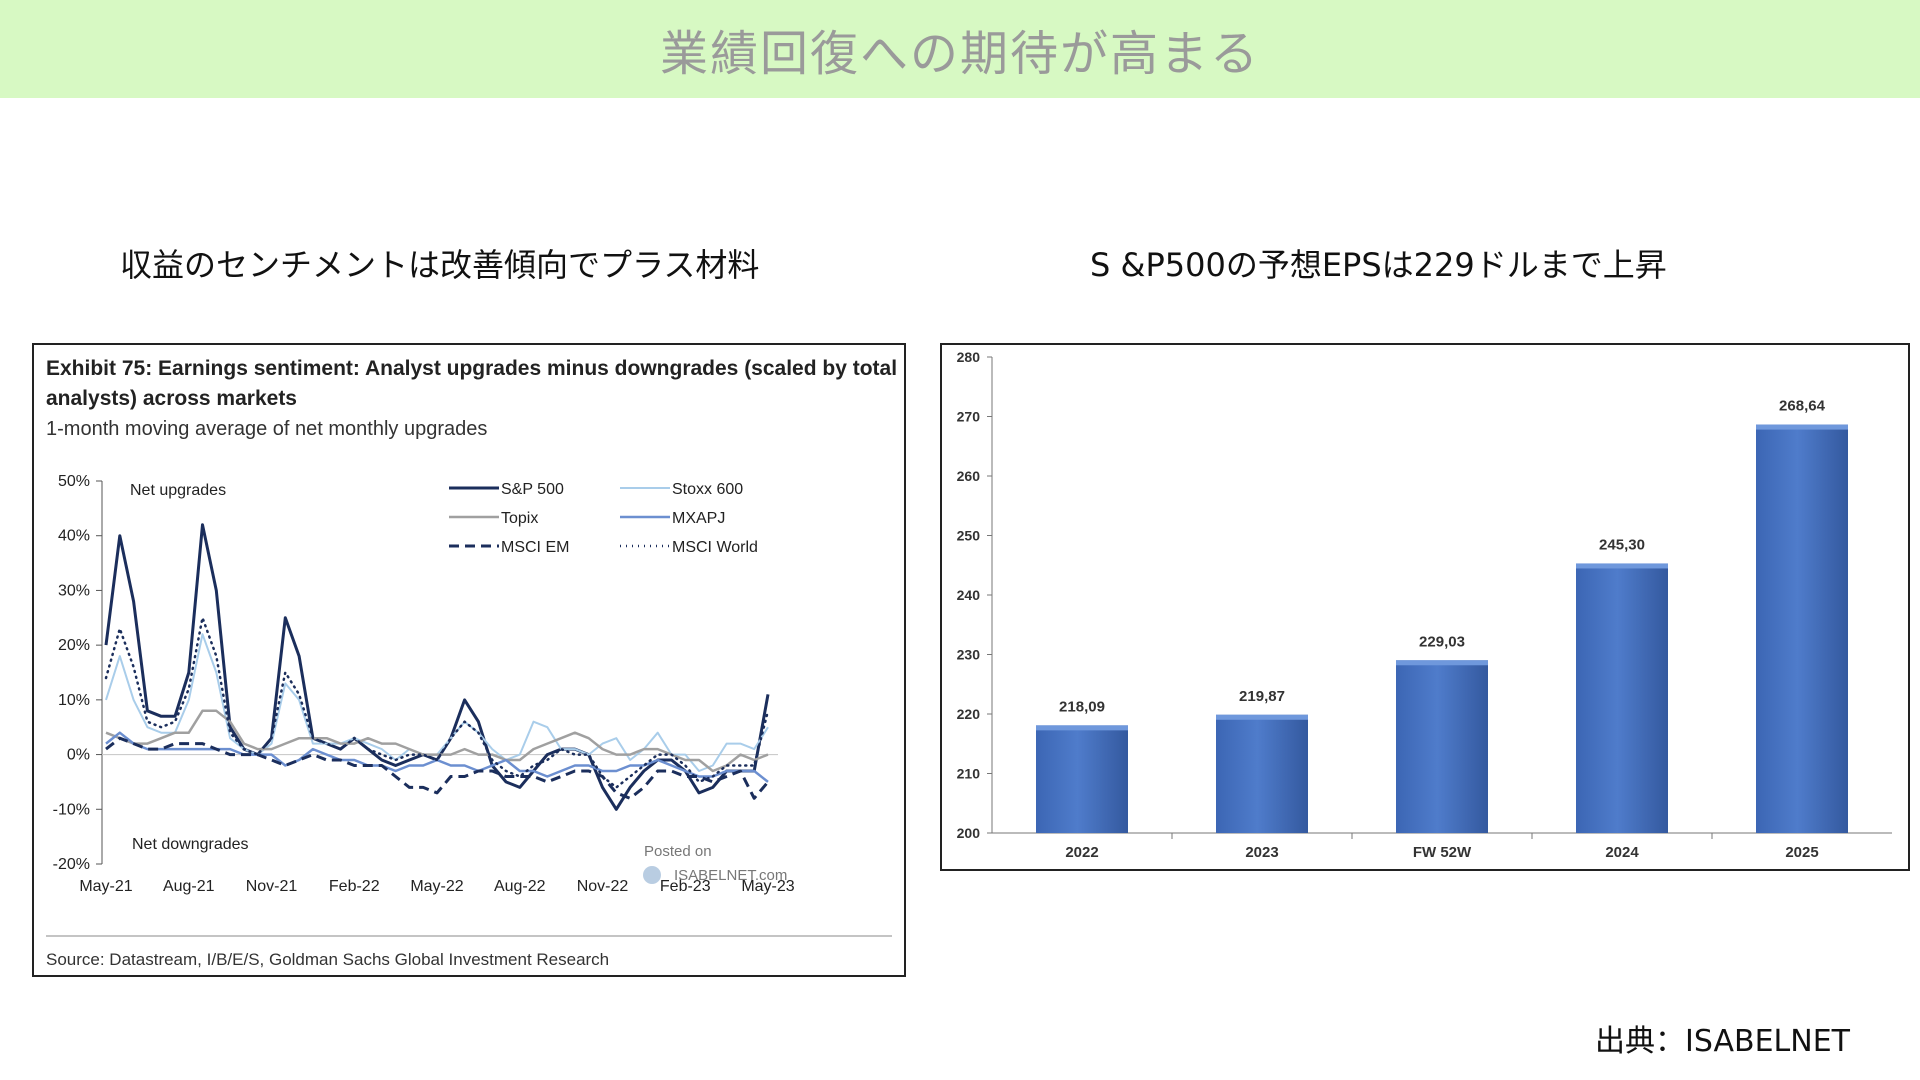  What do you see at coordinates (1722, 1041) in the screenshot?
I see `source-credit: 出典：ISABELNET` at bounding box center [1722, 1041].